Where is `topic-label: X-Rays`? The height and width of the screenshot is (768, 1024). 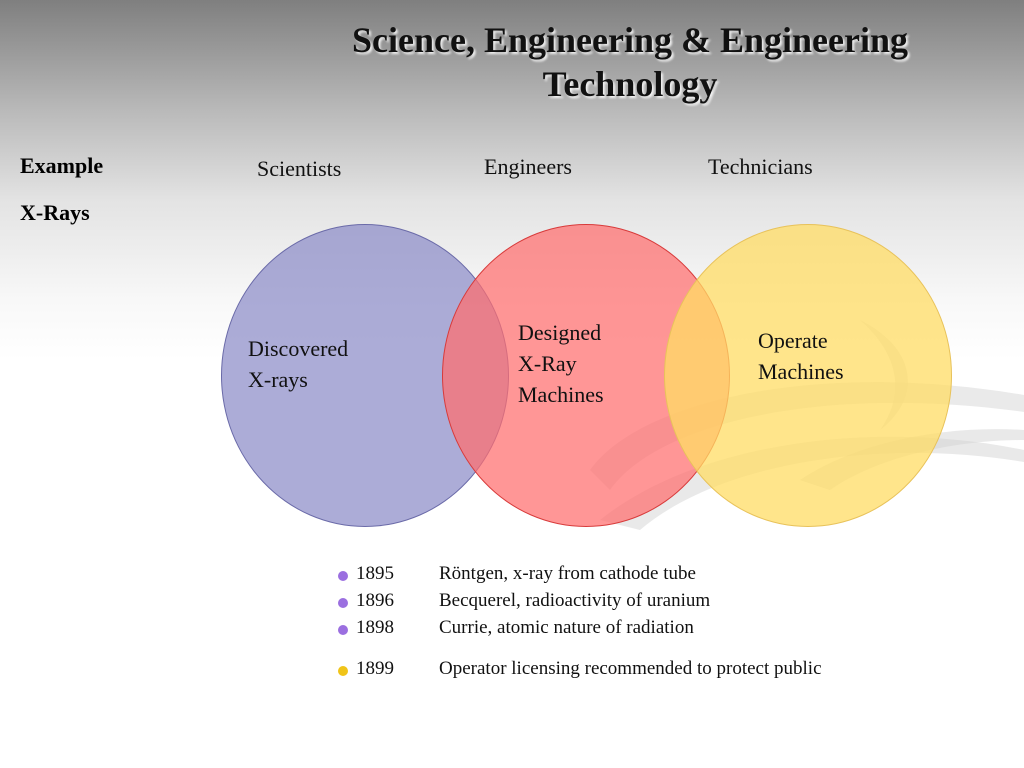
topic-label: X-Rays is located at coordinates (55, 212).